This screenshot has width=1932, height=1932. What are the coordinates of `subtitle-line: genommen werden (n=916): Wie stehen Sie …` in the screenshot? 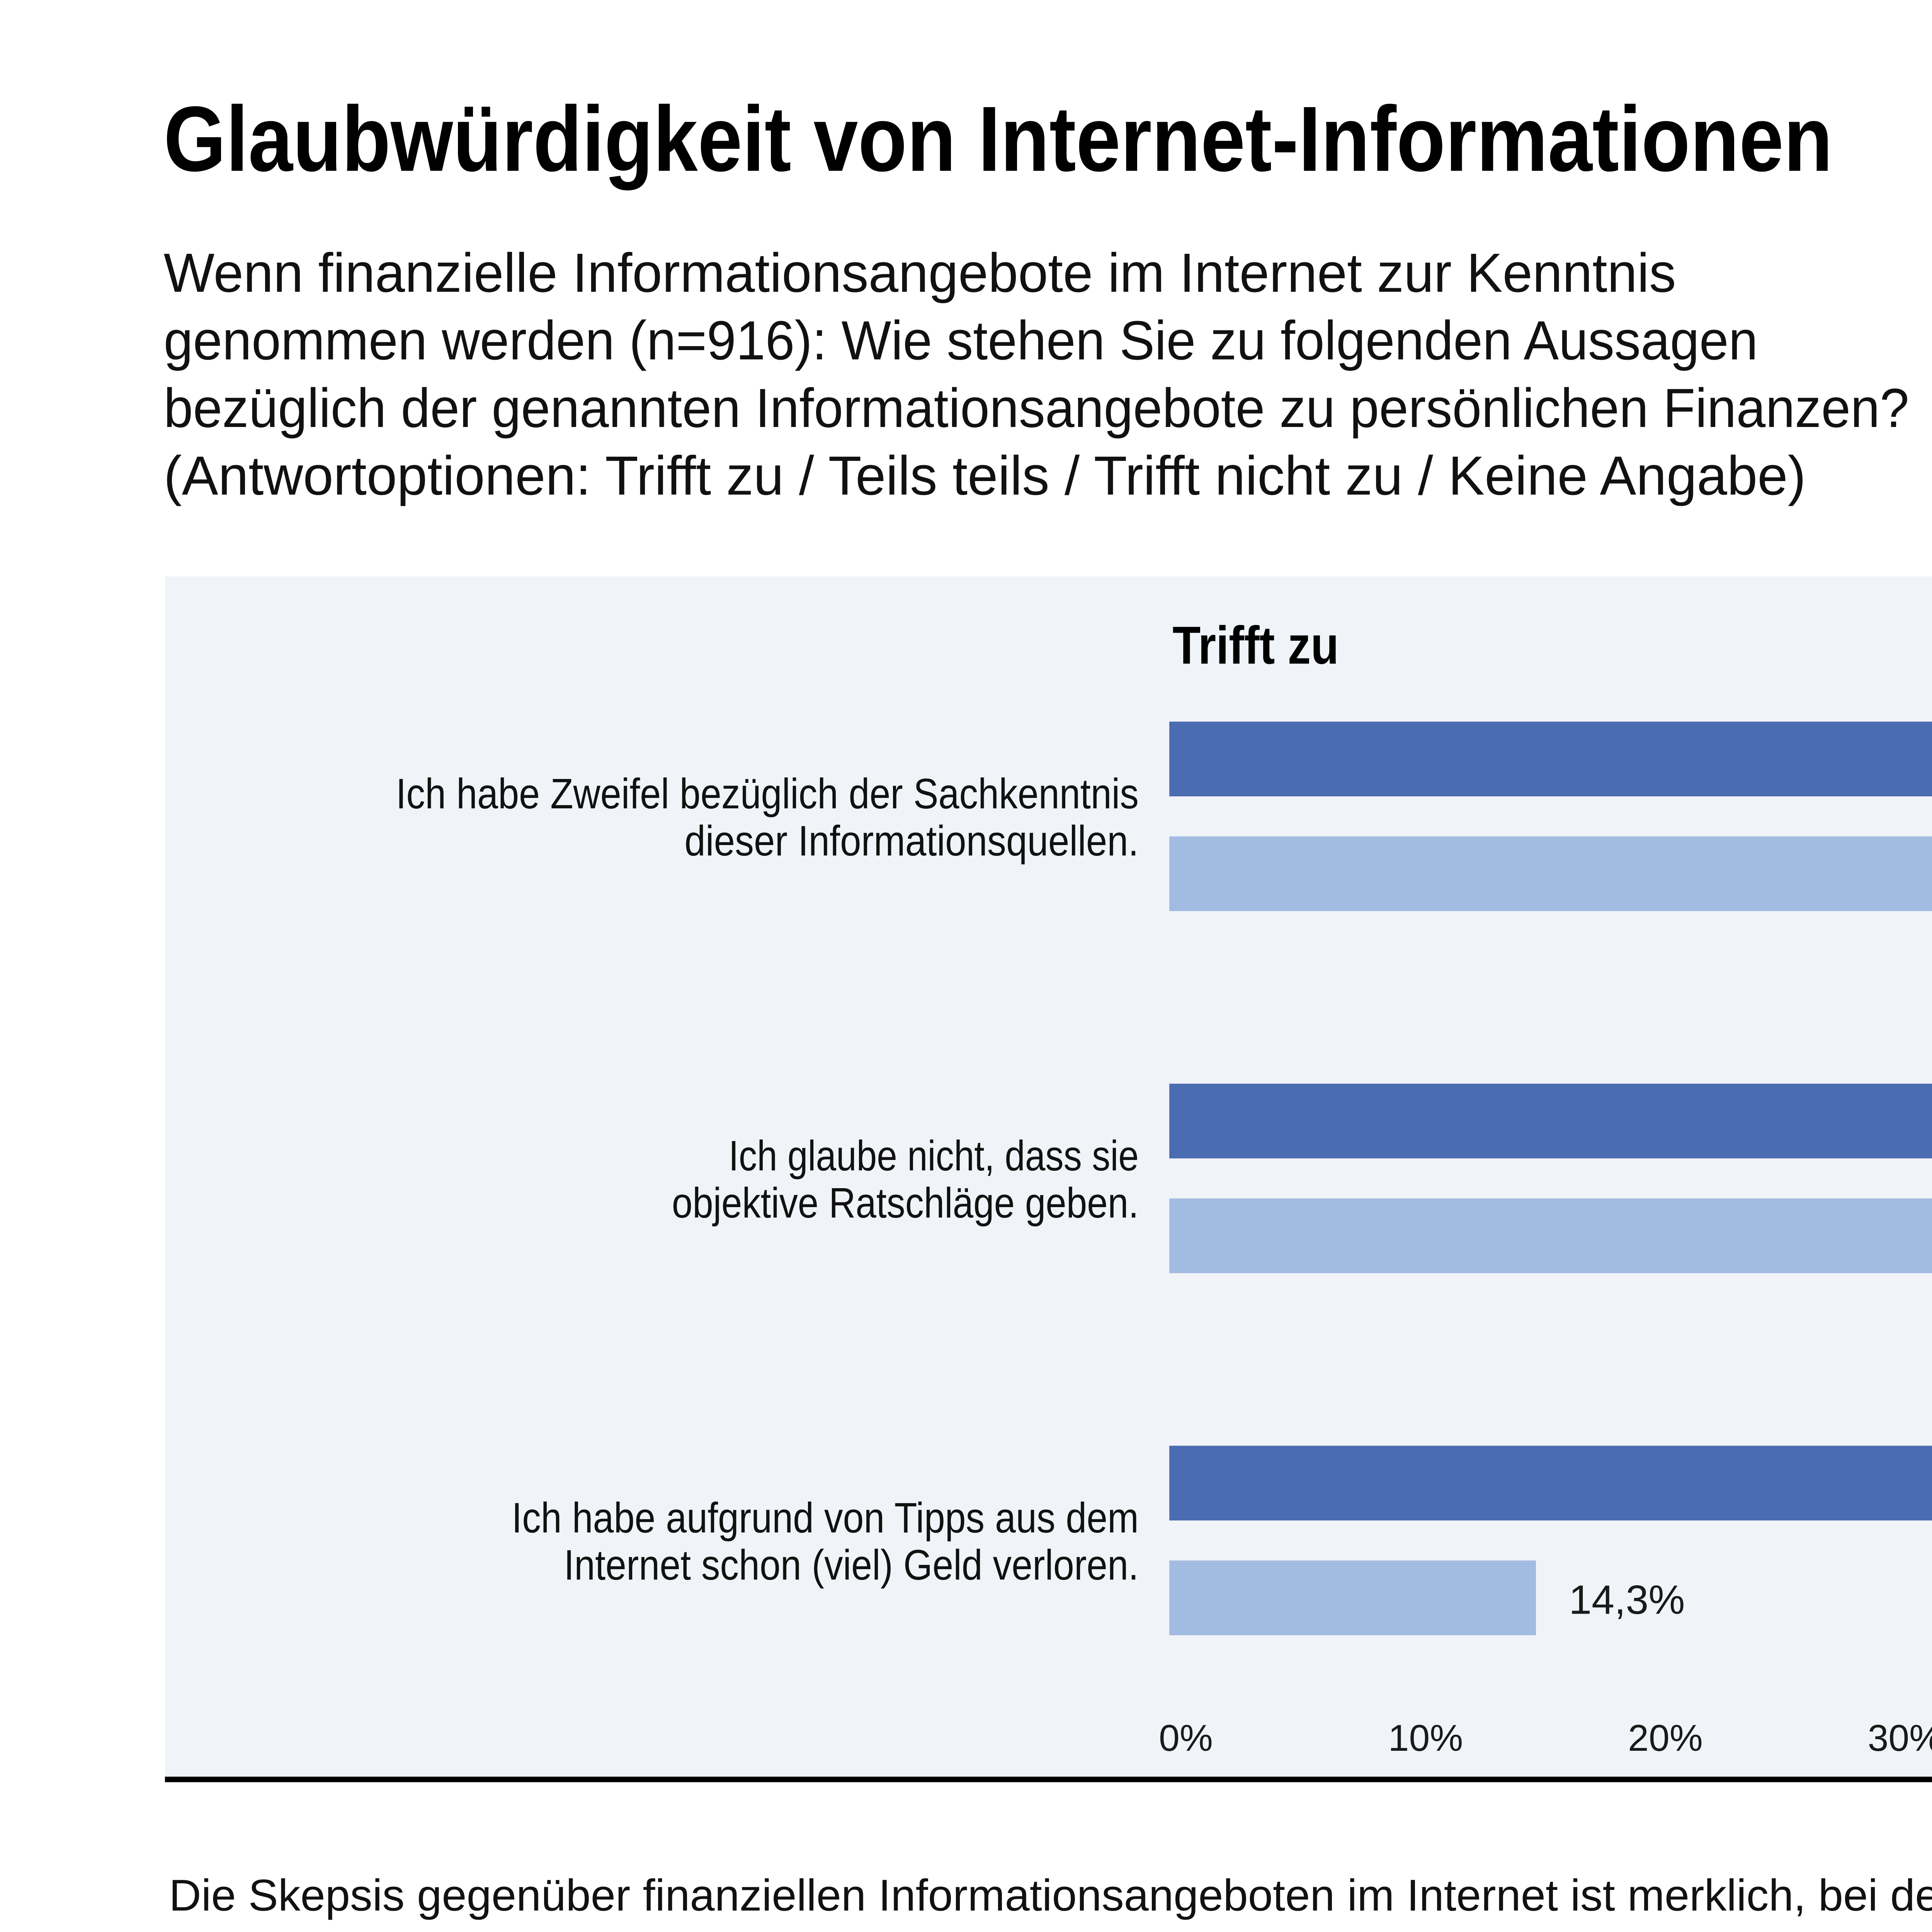 It's located at (961, 340).